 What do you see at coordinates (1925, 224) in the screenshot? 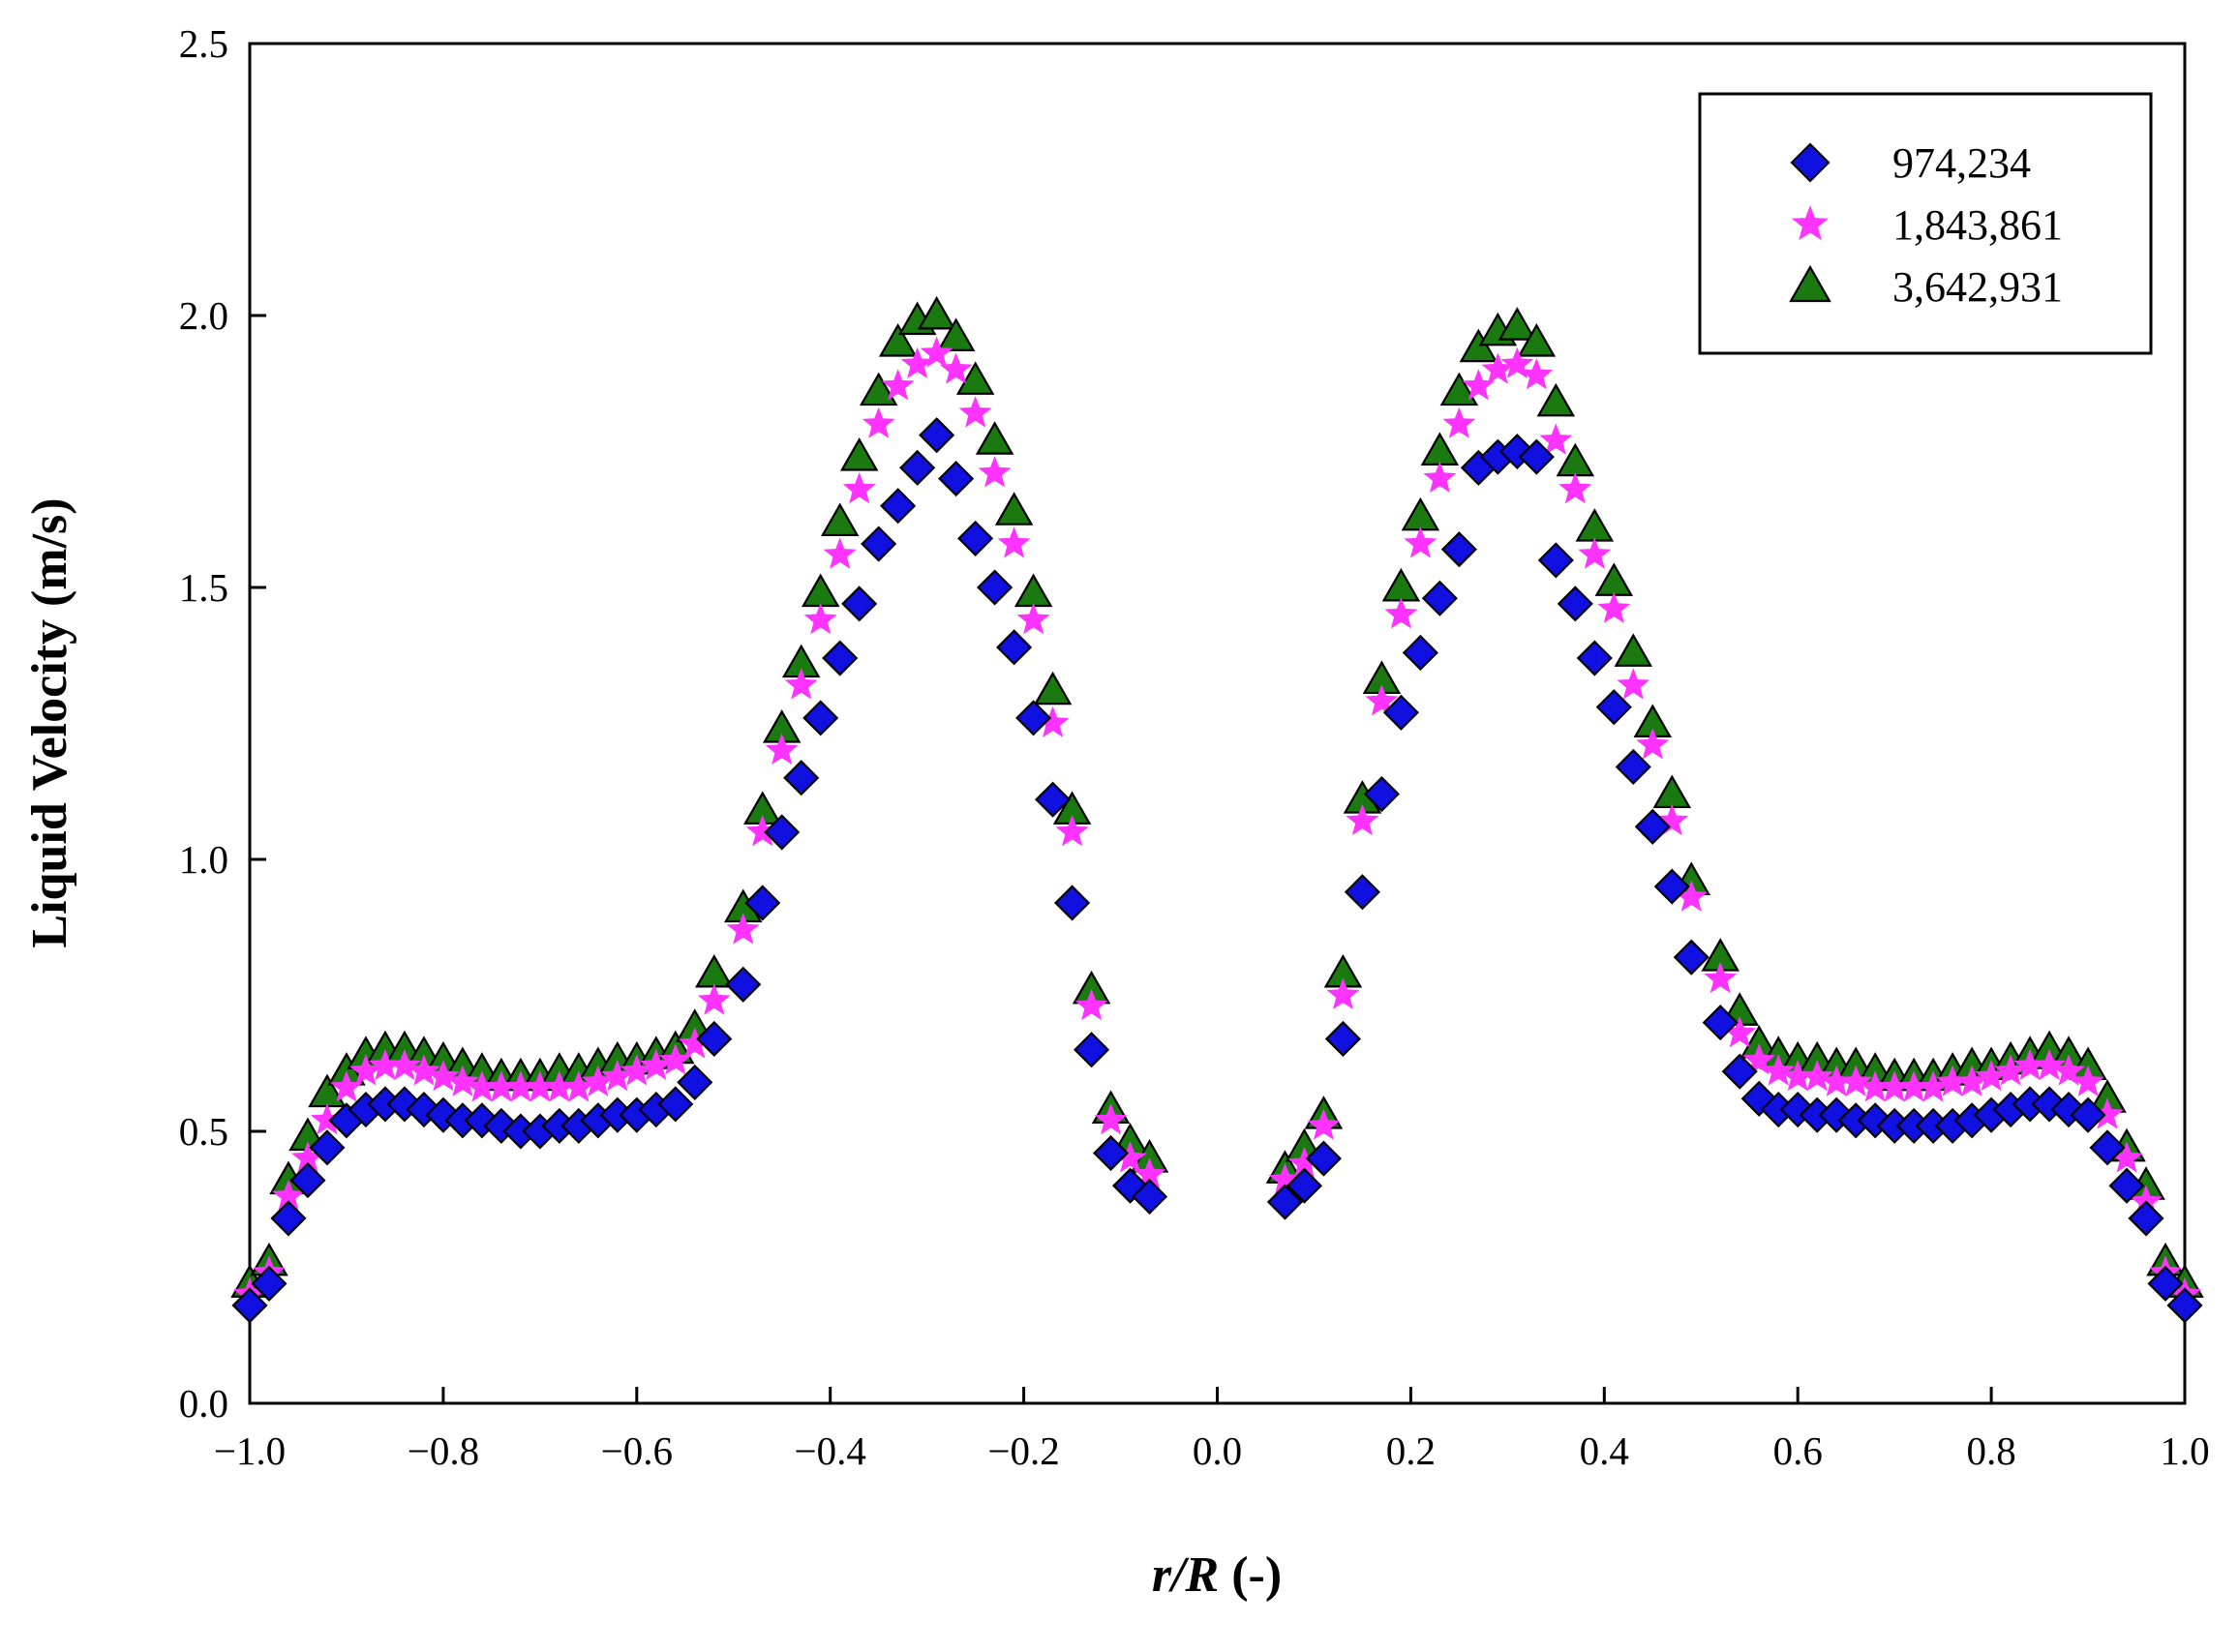
I see `legend: 974,234 1,843,861 3,642,931` at bounding box center [1925, 224].